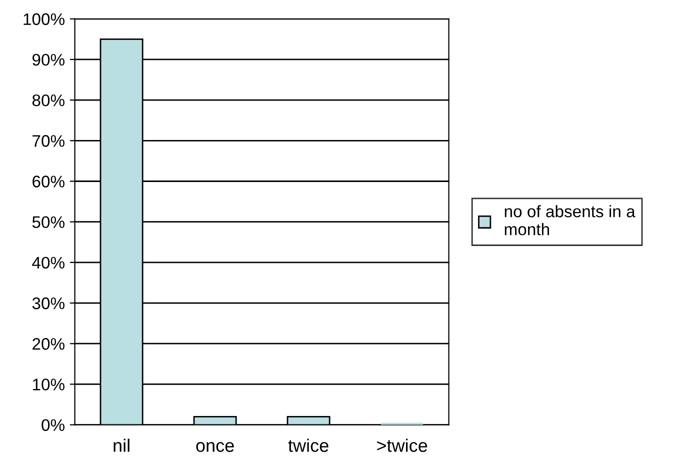 The image size is (680, 472). What do you see at coordinates (44, 19) in the screenshot?
I see `y-tick-label: 100%` at bounding box center [44, 19].